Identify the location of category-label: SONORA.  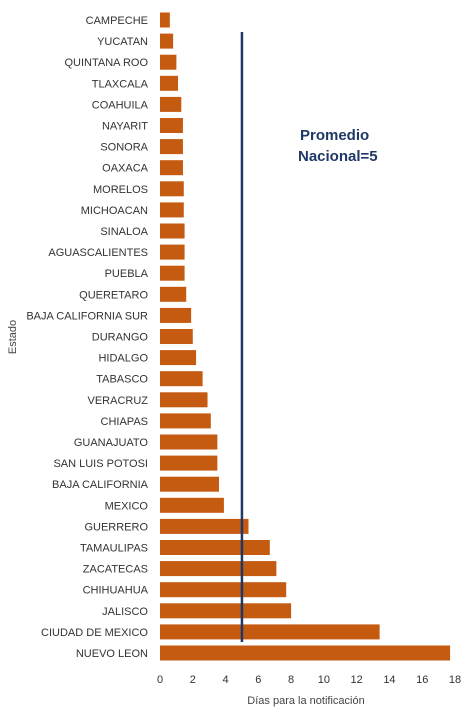
(124, 148).